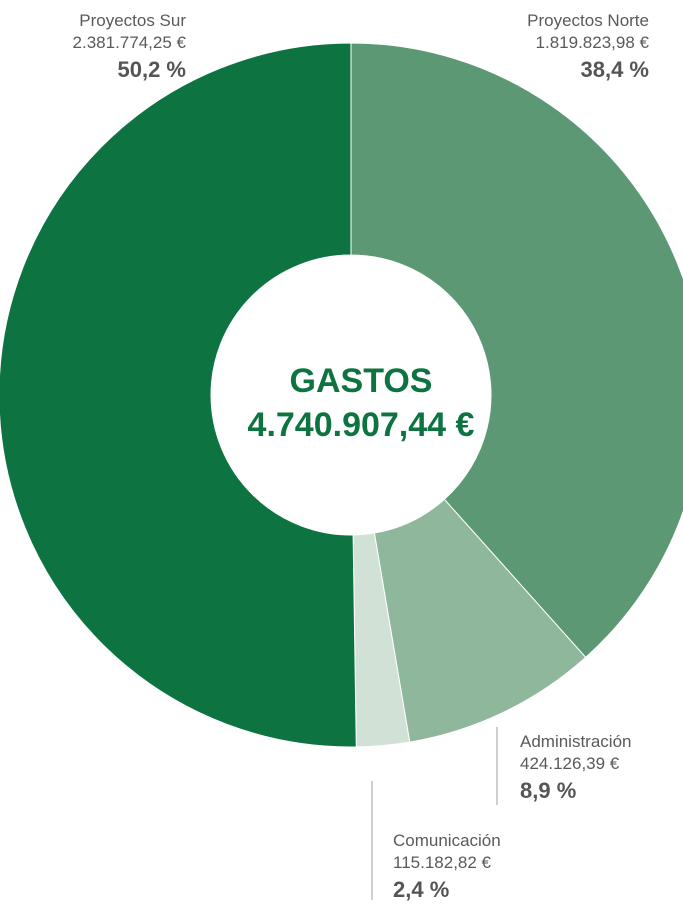  I want to click on label-administracion-percent: 8,9 %, so click(548, 790).